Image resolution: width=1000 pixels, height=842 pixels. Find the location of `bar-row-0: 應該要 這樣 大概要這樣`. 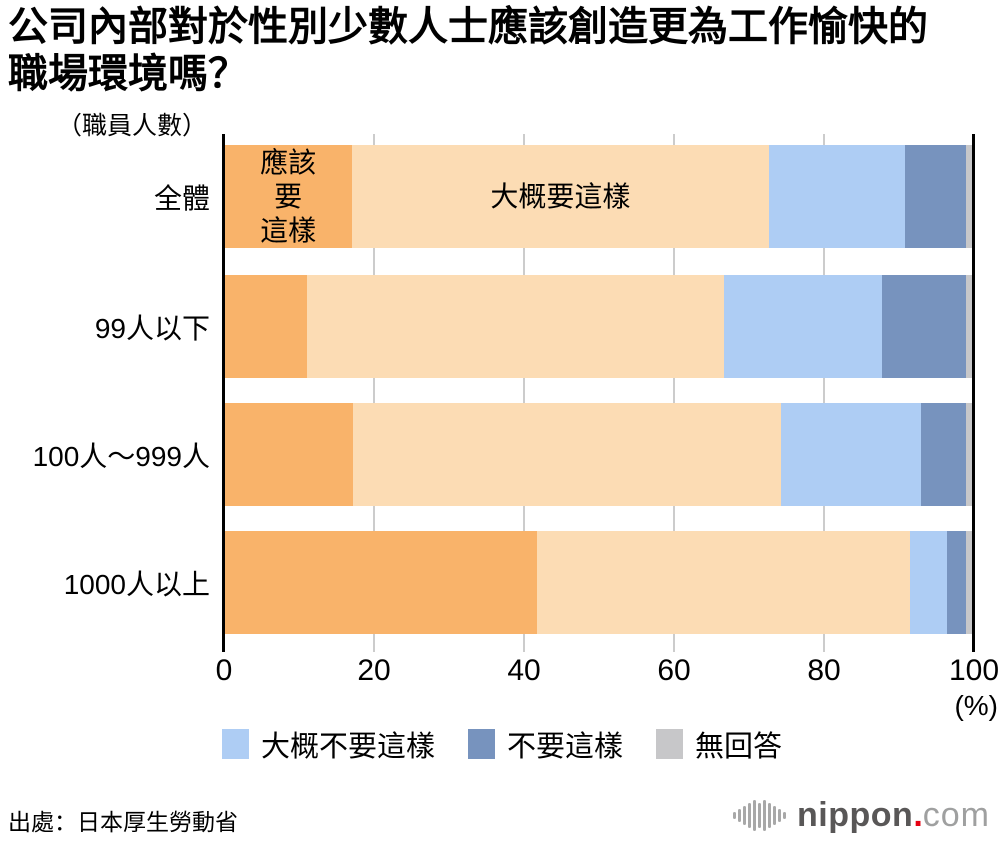

bar-row-0: 應該要 這樣 大概要這樣 is located at coordinates (599, 196).